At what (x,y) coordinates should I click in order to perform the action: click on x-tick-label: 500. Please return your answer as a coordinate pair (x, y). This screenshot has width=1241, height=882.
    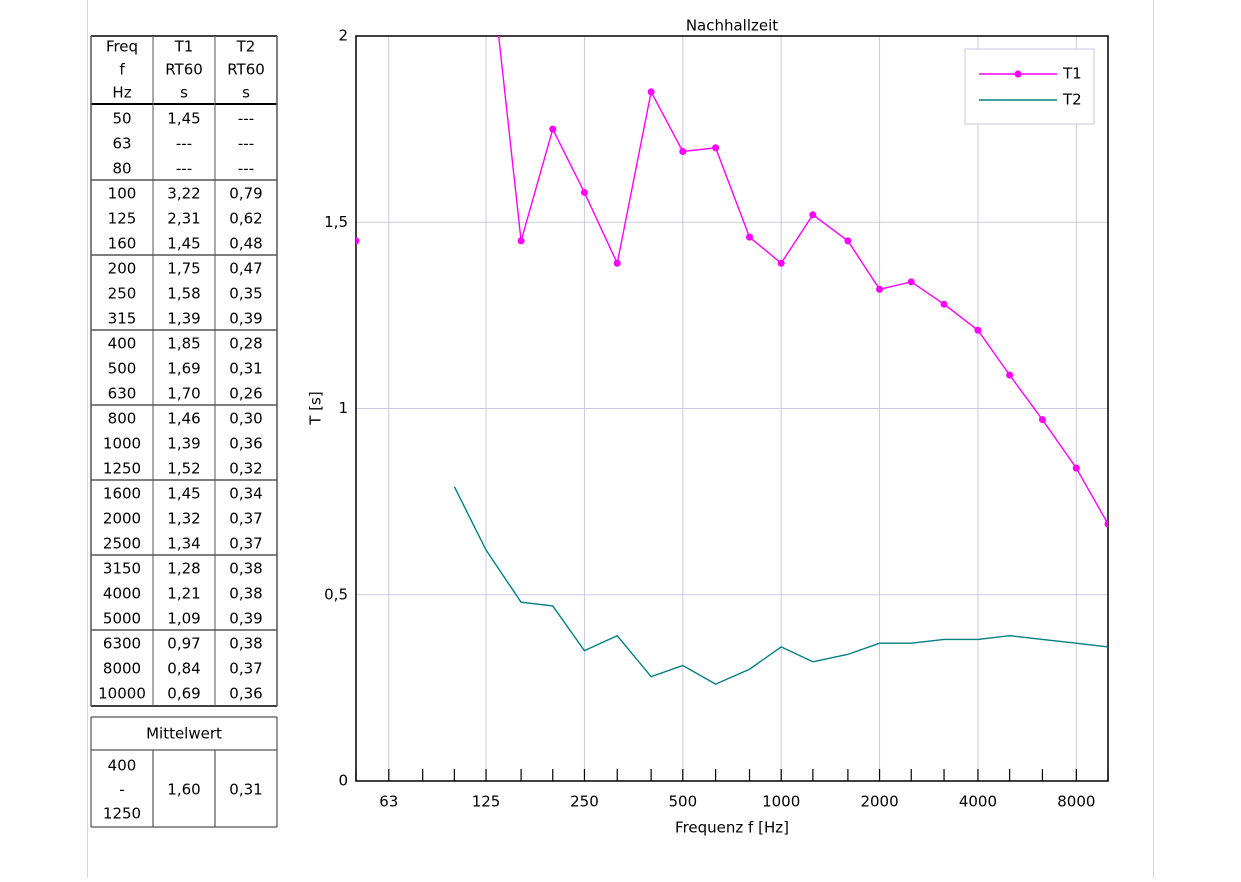
    Looking at the image, I should click on (682, 802).